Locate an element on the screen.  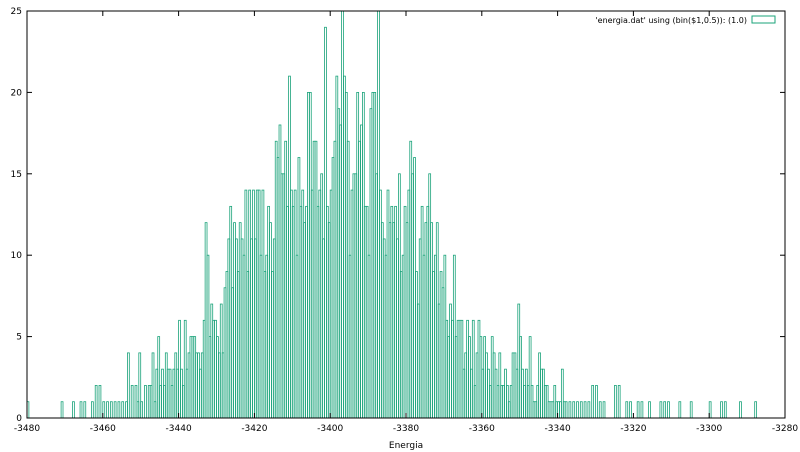
x-tick-label: -3380 is located at coordinates (406, 429).